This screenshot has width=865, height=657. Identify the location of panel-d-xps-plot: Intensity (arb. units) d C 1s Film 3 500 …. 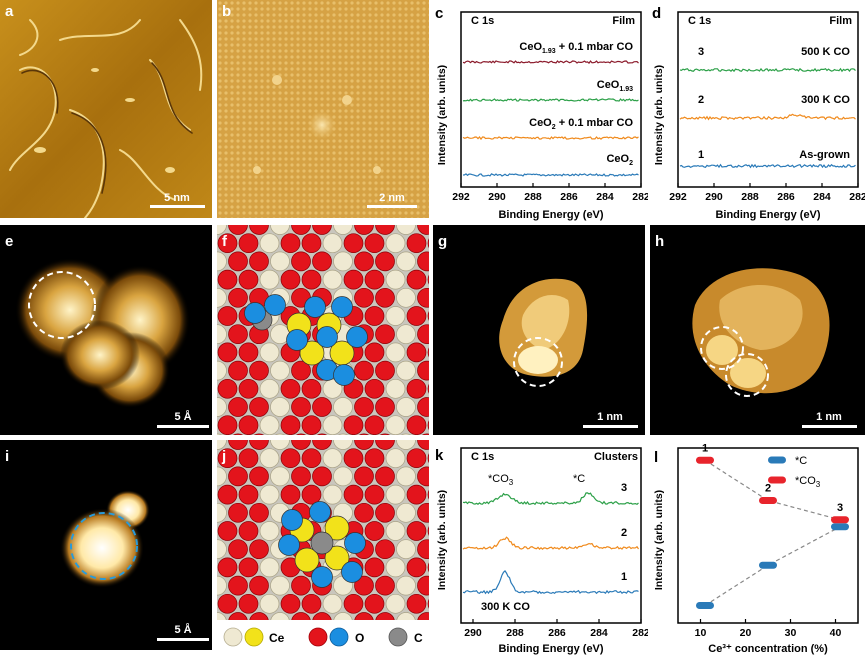
(757, 112).